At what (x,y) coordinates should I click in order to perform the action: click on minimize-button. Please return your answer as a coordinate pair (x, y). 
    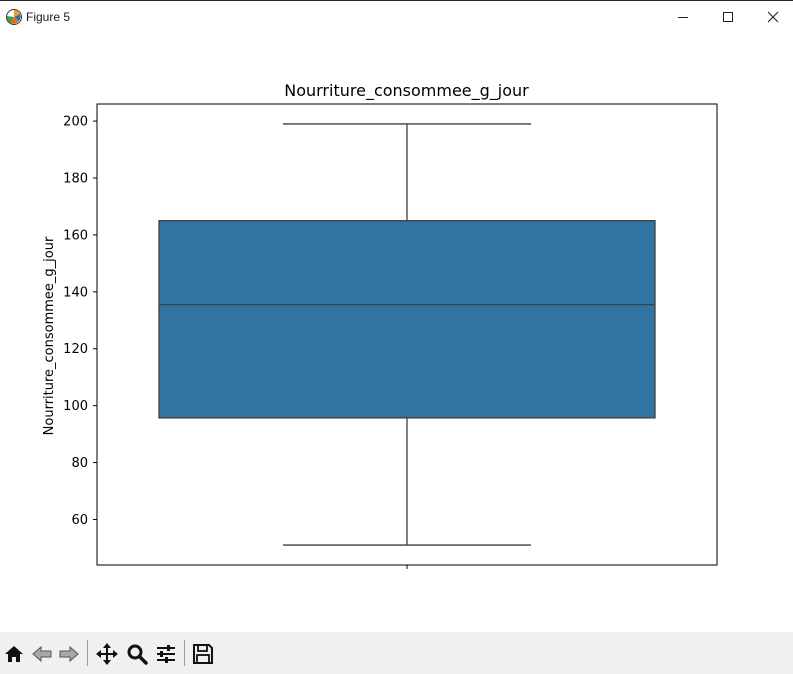
    Looking at the image, I should click on (683, 16).